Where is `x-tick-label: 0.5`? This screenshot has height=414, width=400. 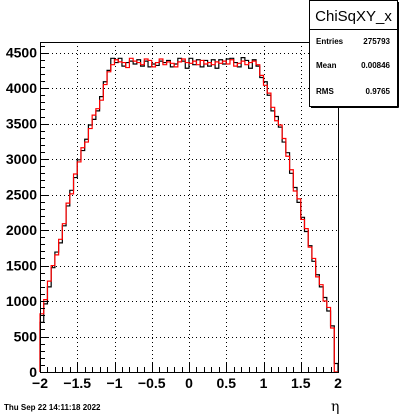 x-tick-label: 0.5 is located at coordinates (227, 383).